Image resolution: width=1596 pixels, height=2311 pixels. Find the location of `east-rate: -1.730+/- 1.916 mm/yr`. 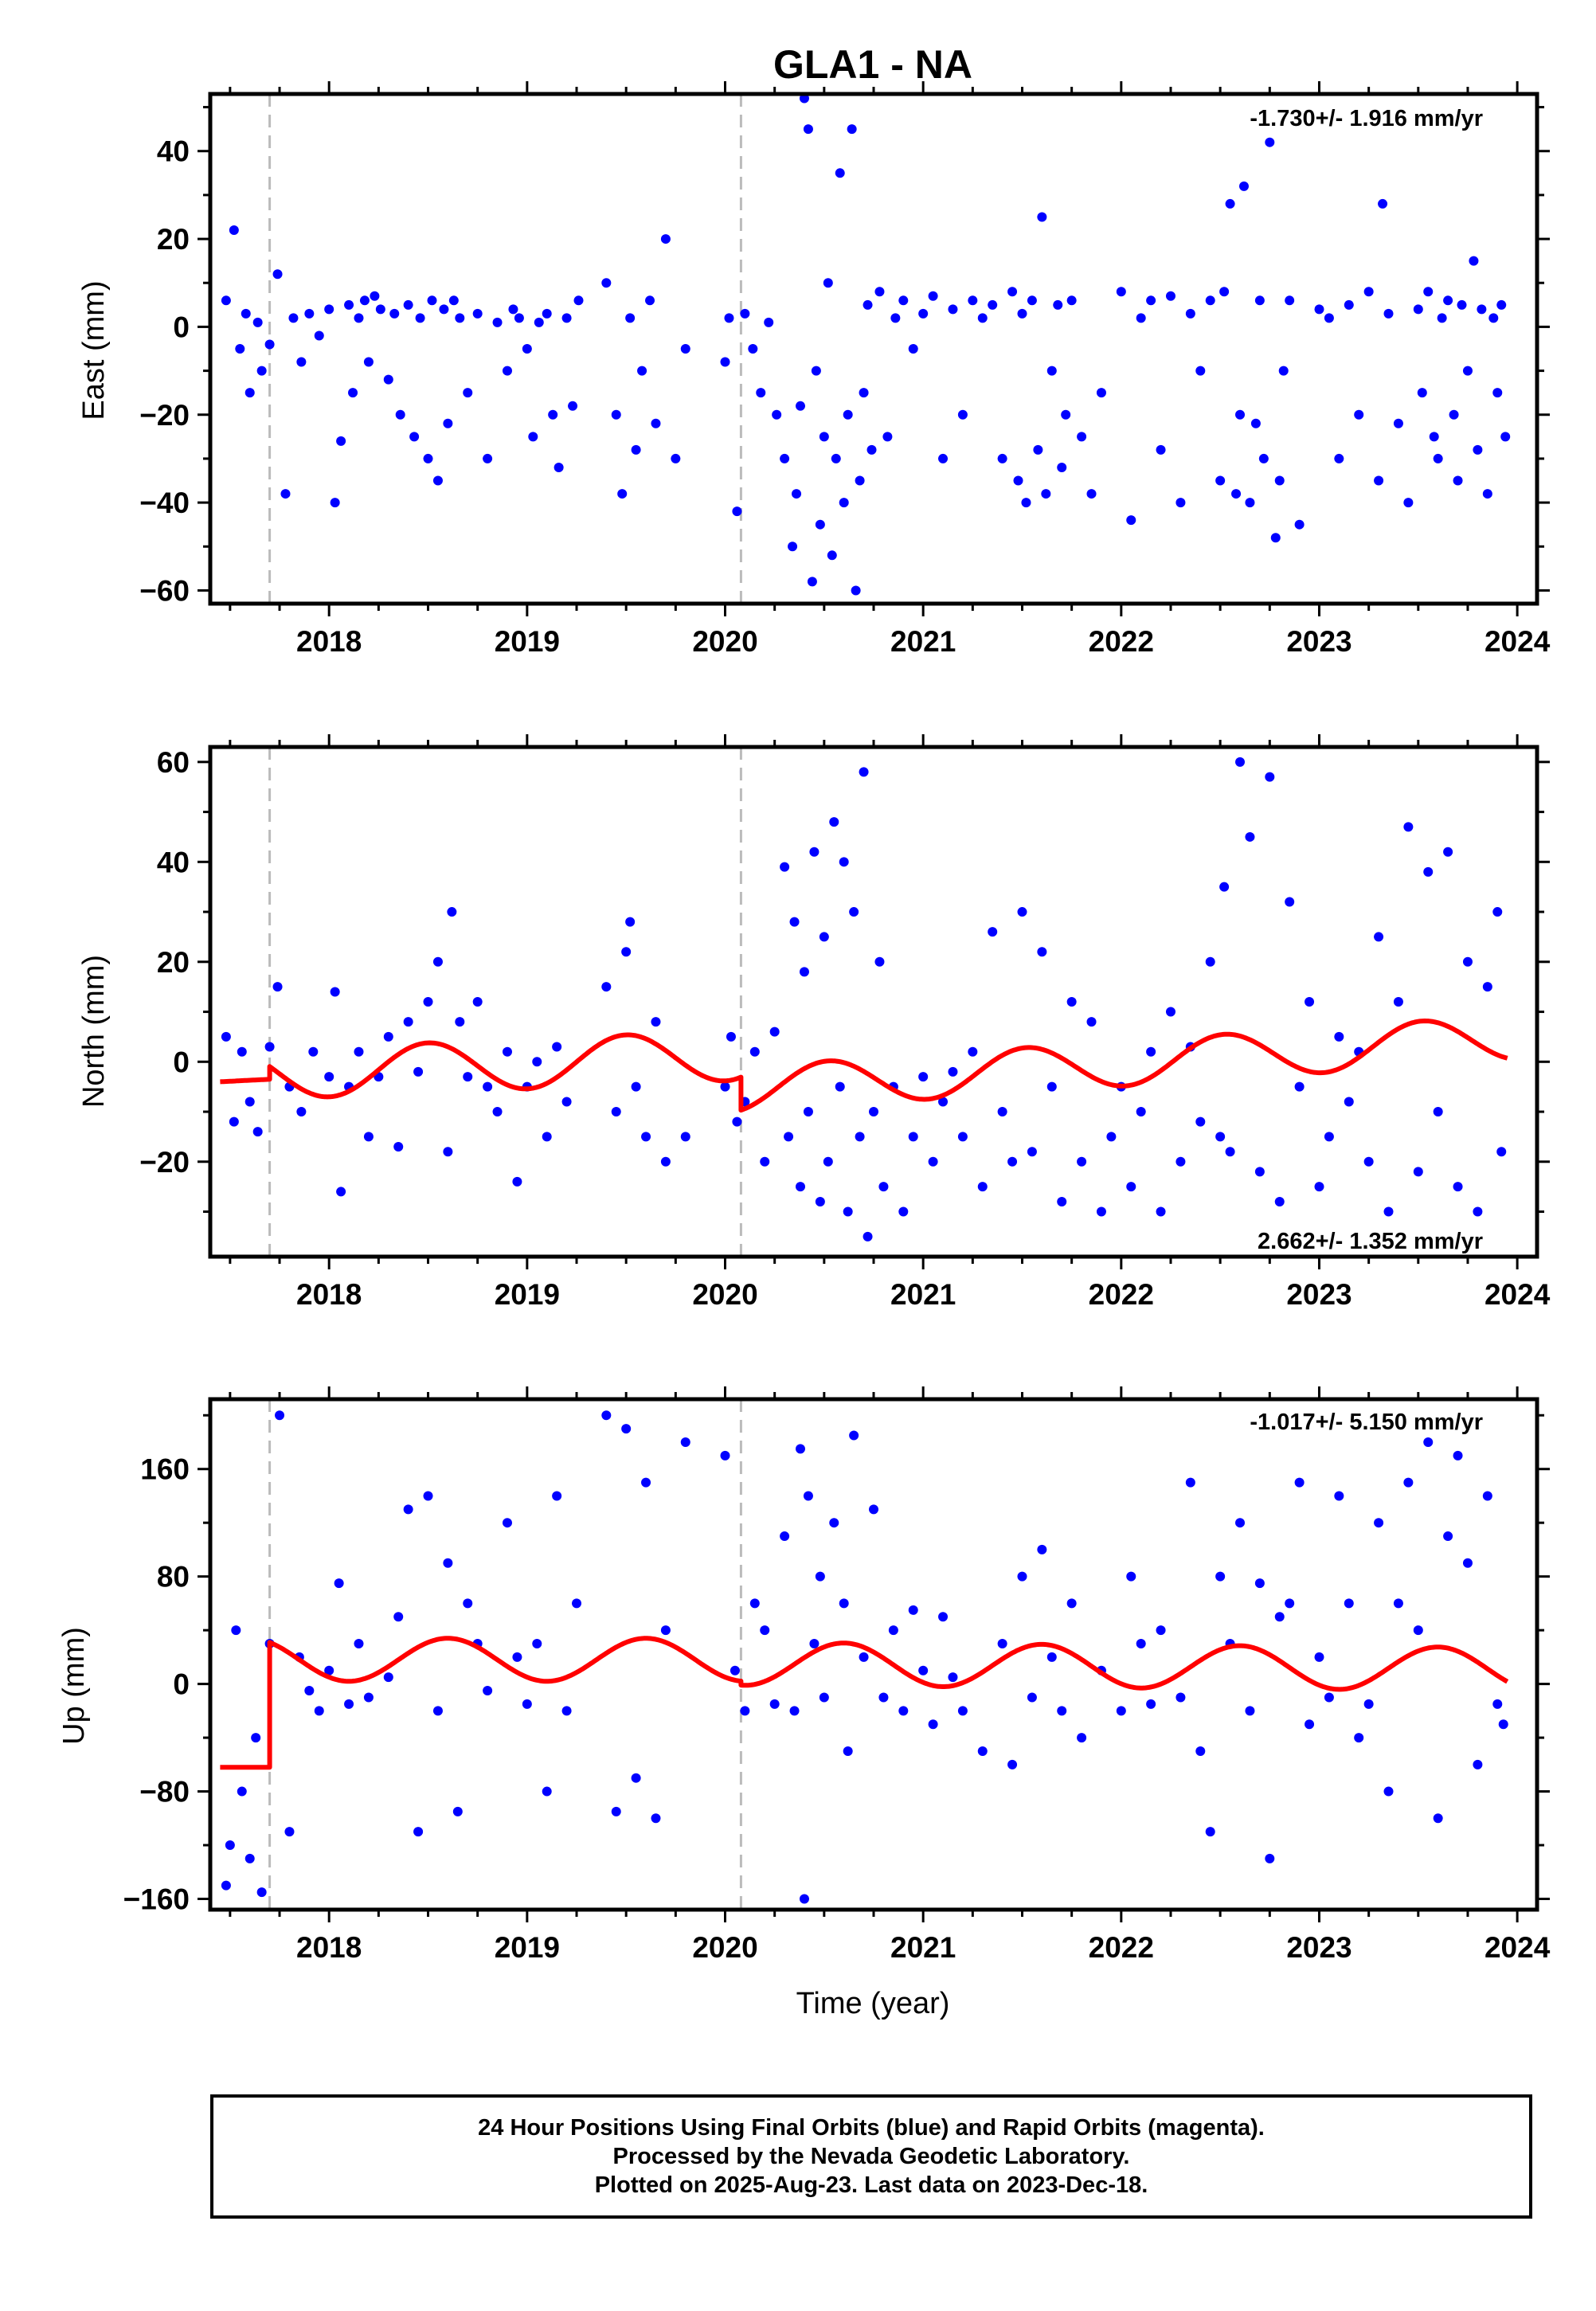

east-rate: -1.730+/- 1.916 mm/yr is located at coordinates (1366, 119).